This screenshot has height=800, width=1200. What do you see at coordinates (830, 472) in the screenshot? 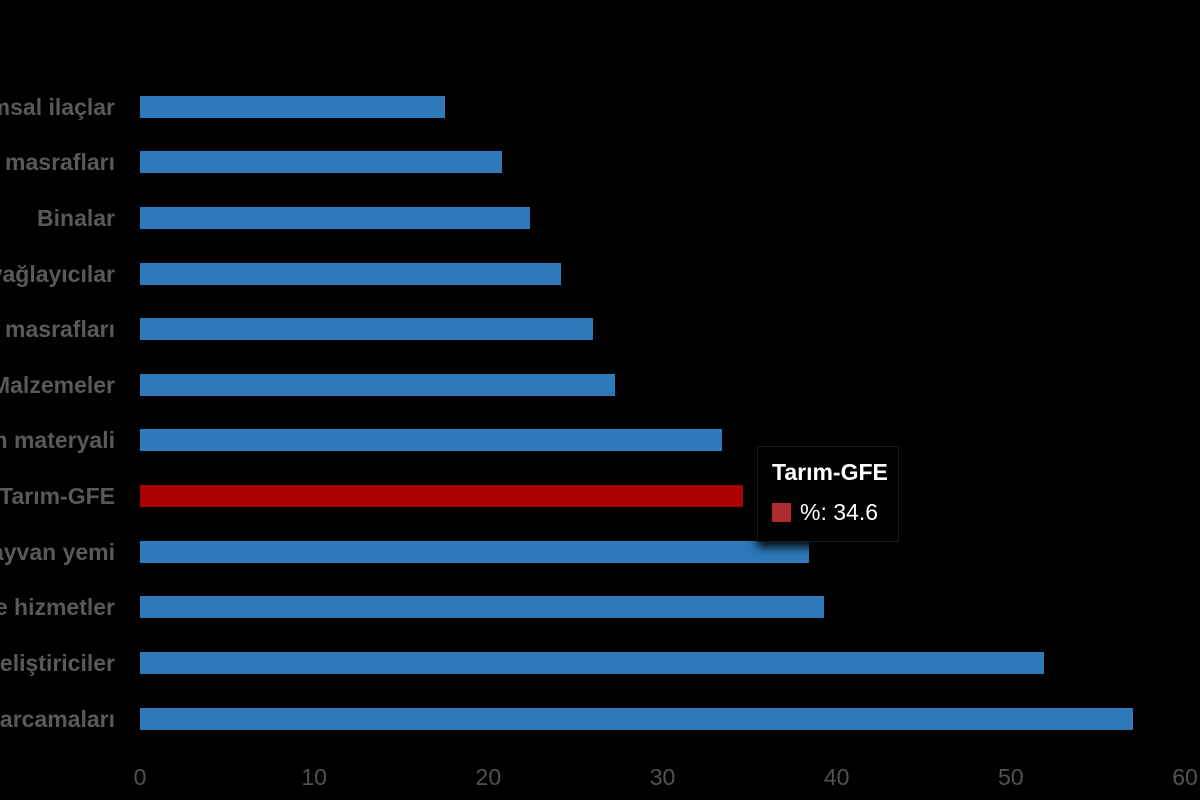
I see `tooltip-title: Tarım-GFE` at bounding box center [830, 472].